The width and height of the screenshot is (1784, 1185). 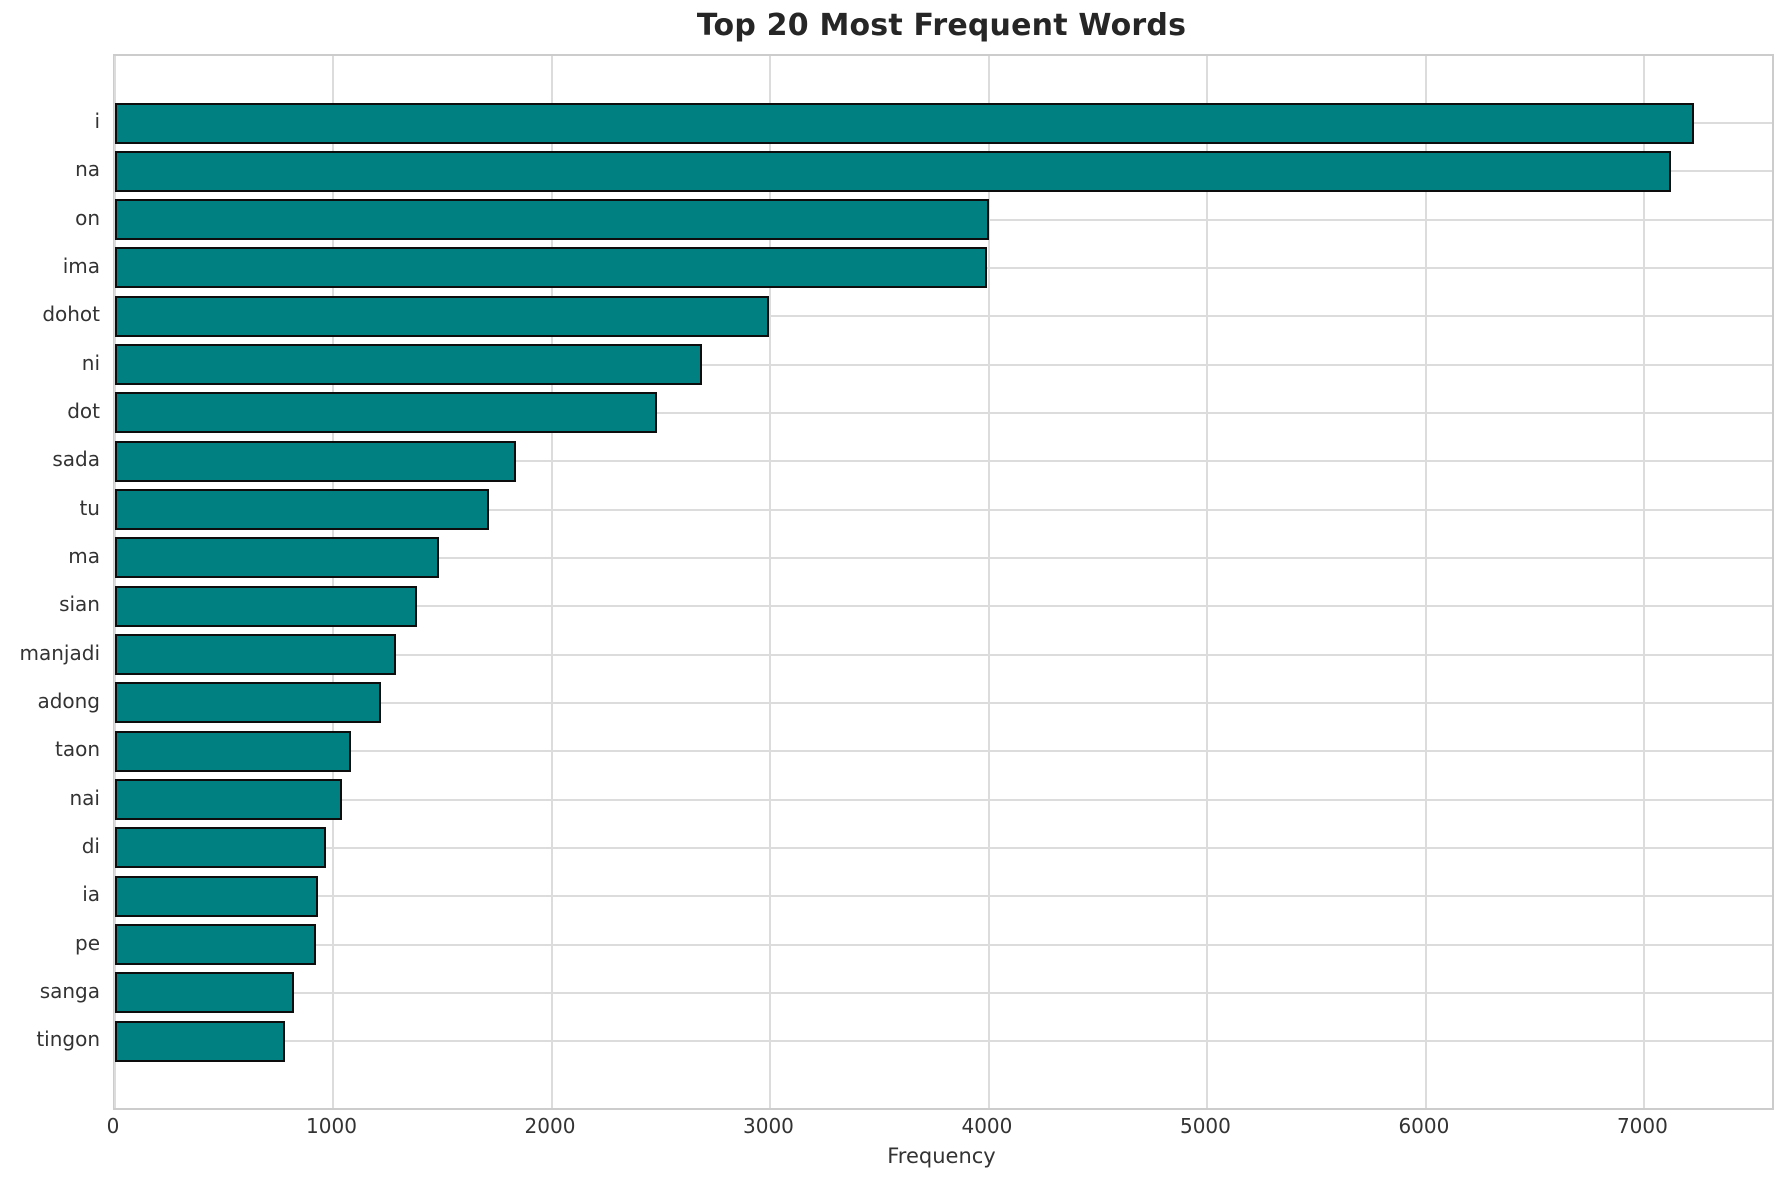 I want to click on y-tick-label: sada, so click(x=76, y=459).